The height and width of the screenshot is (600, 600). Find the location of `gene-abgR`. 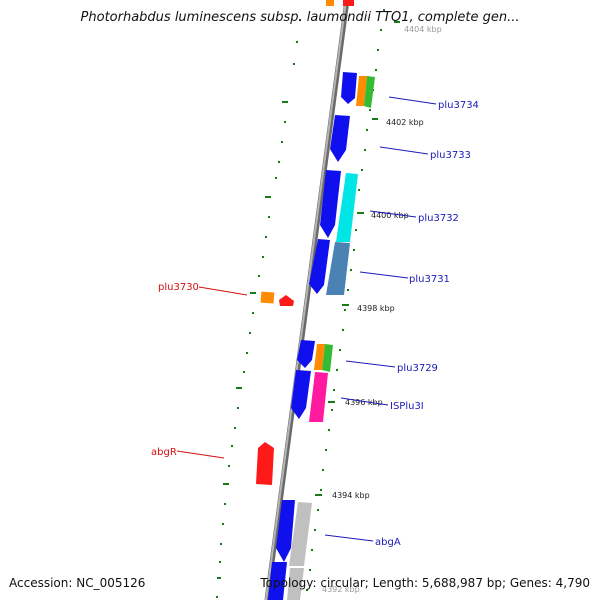

gene-abgR is located at coordinates (265, 463).